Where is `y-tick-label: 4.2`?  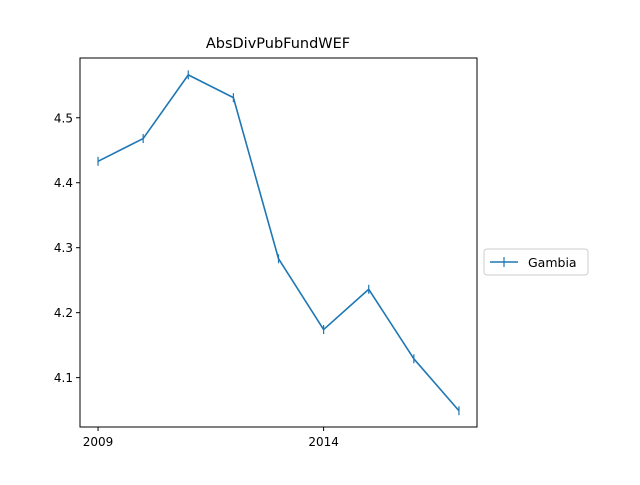 y-tick-label: 4.2 is located at coordinates (63, 313).